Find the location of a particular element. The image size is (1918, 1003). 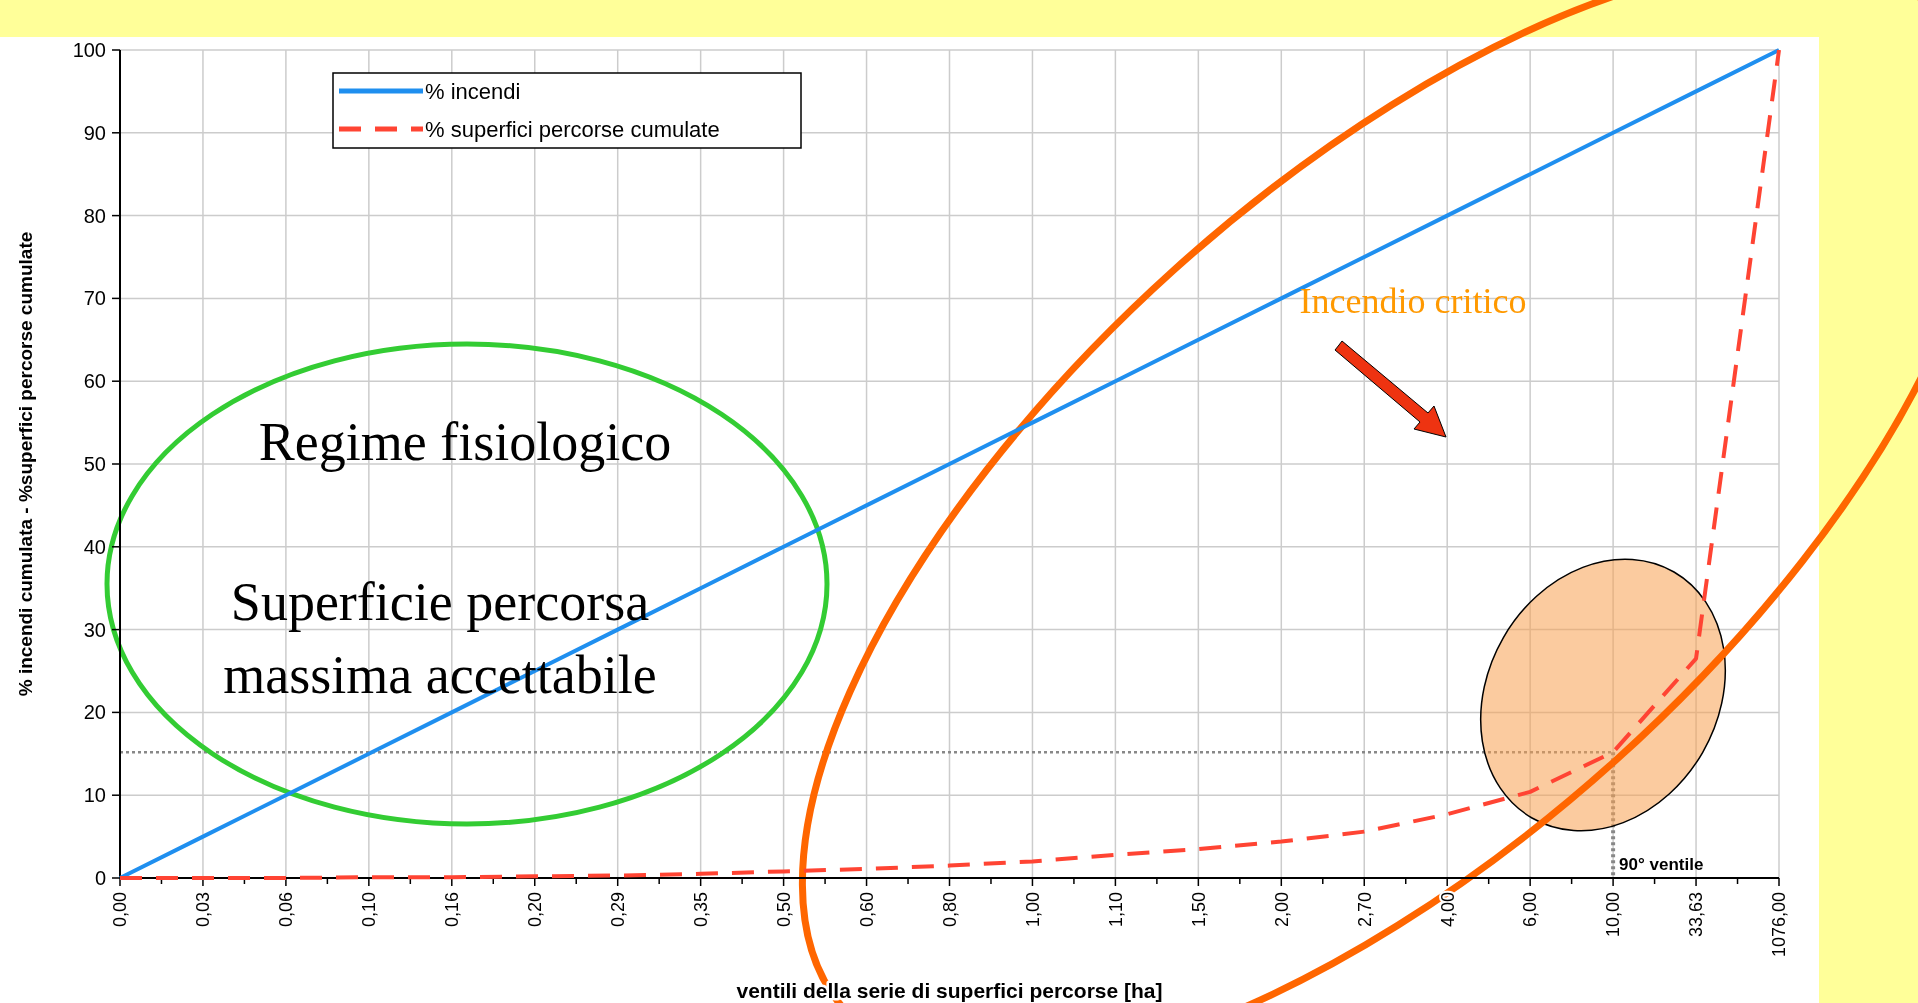

x-tick-label: 0,20 is located at coordinates (535, 910).